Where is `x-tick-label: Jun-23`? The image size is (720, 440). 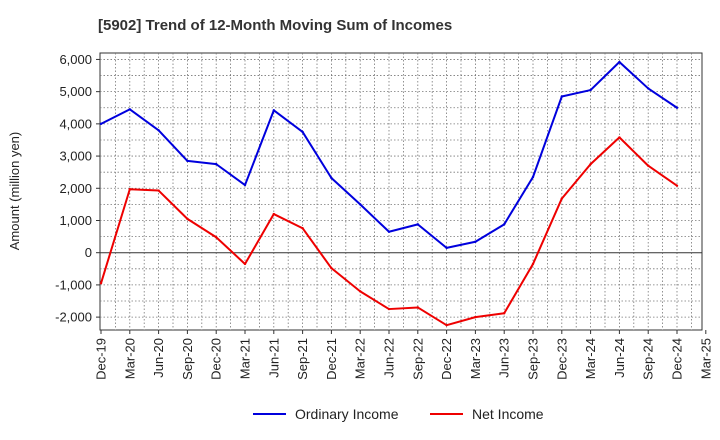
x-tick-label: Jun-23 is located at coordinates (504, 358).